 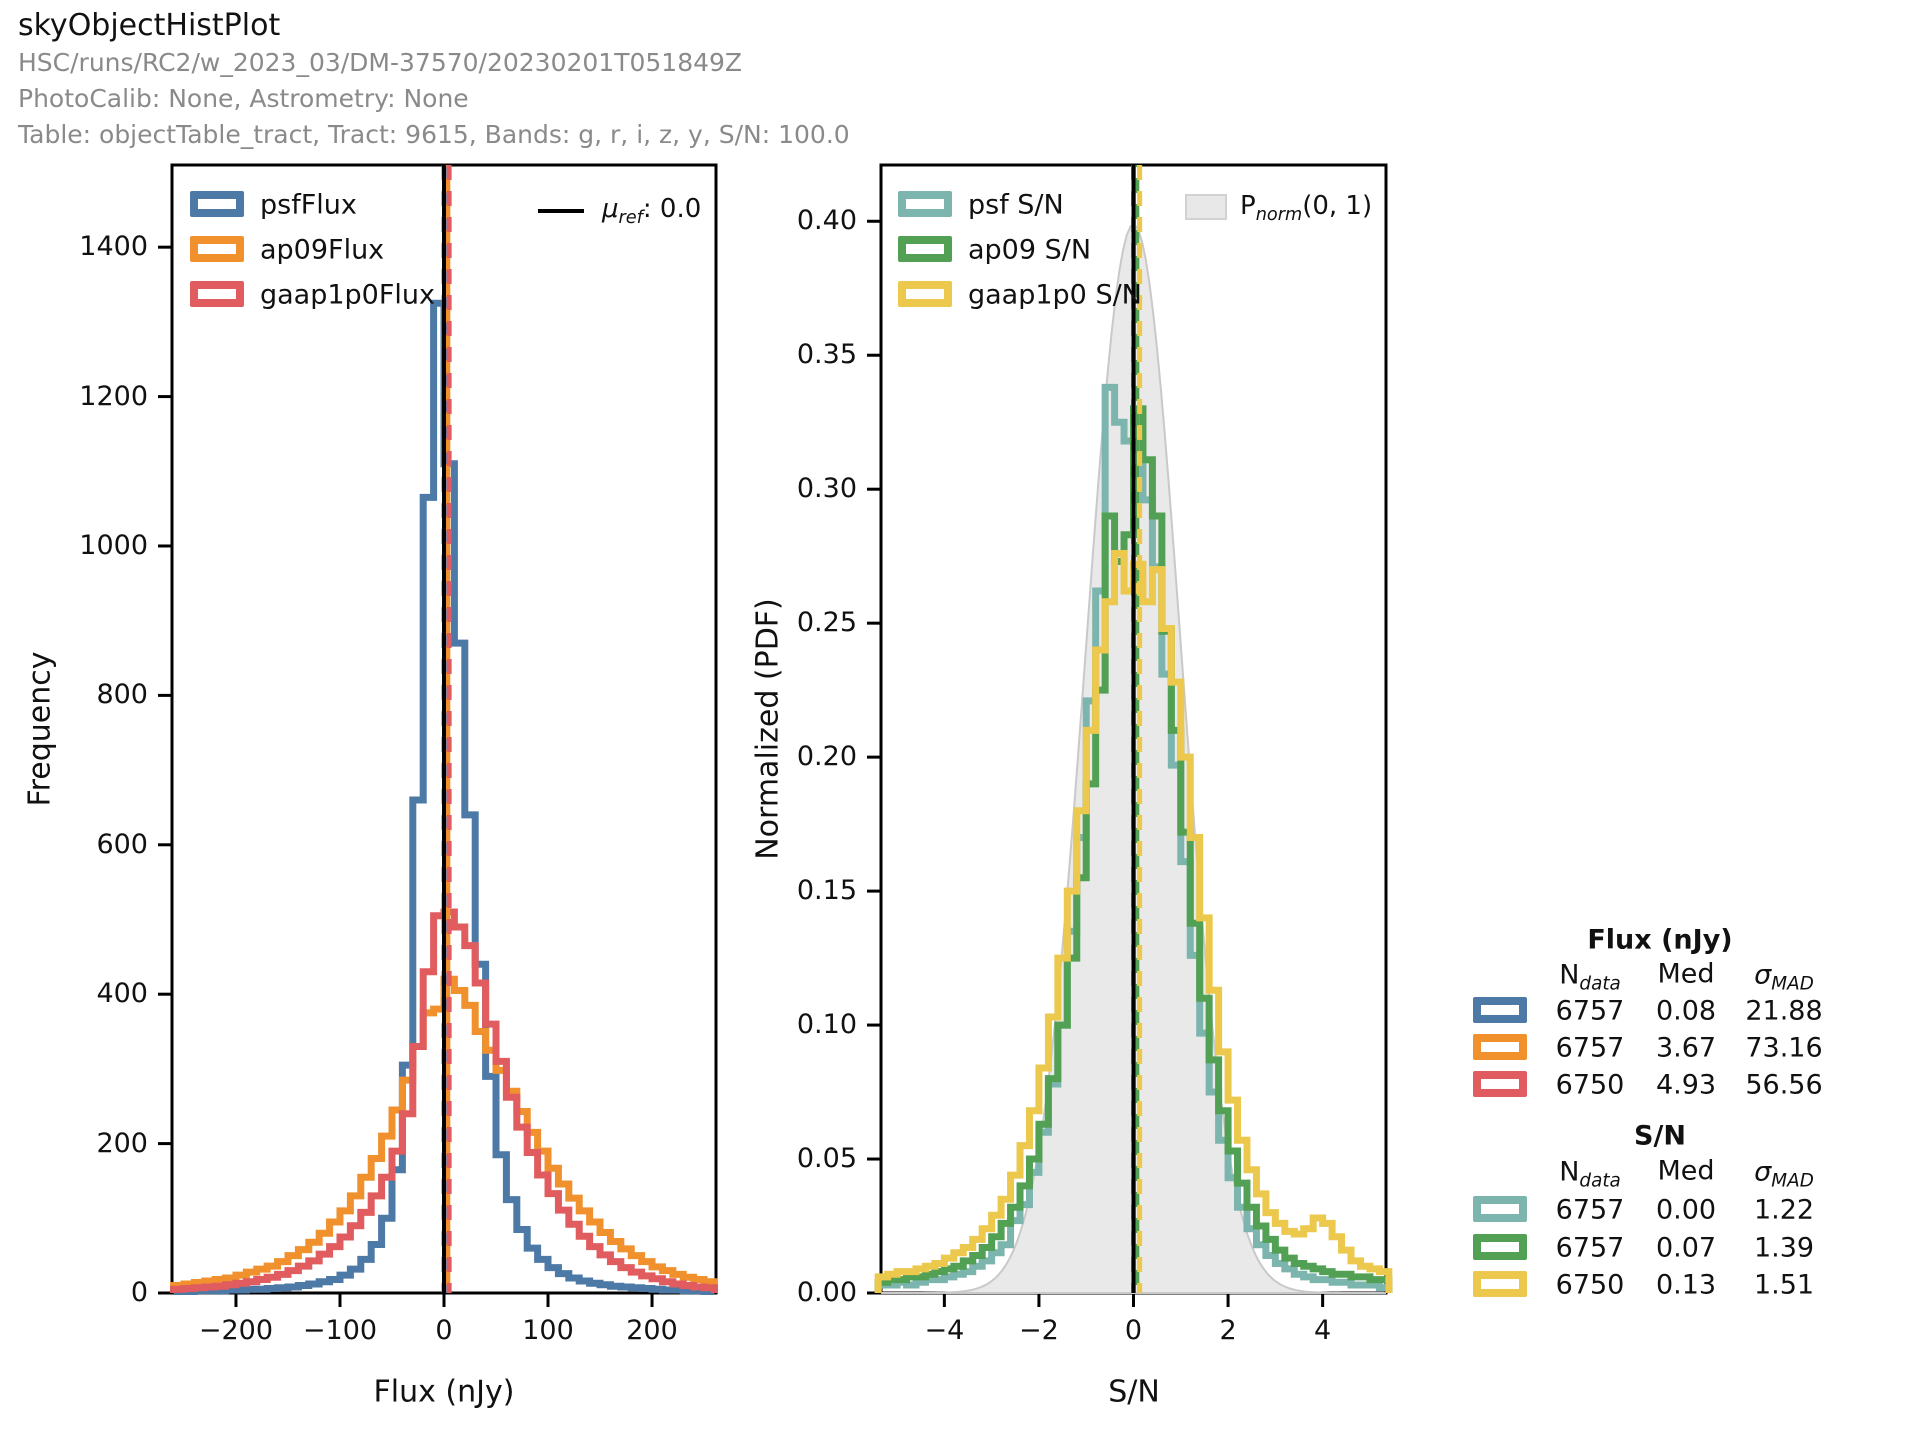 What do you see at coordinates (139, 1292) in the screenshot?
I see `y-tick-label: 0` at bounding box center [139, 1292].